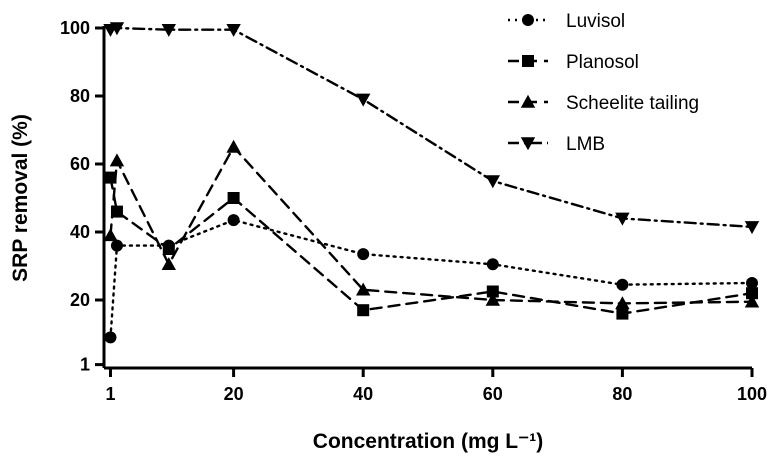 Image resolution: width=777 pixels, height=459 pixels. I want to click on x-tick-label: 20, so click(234, 394).